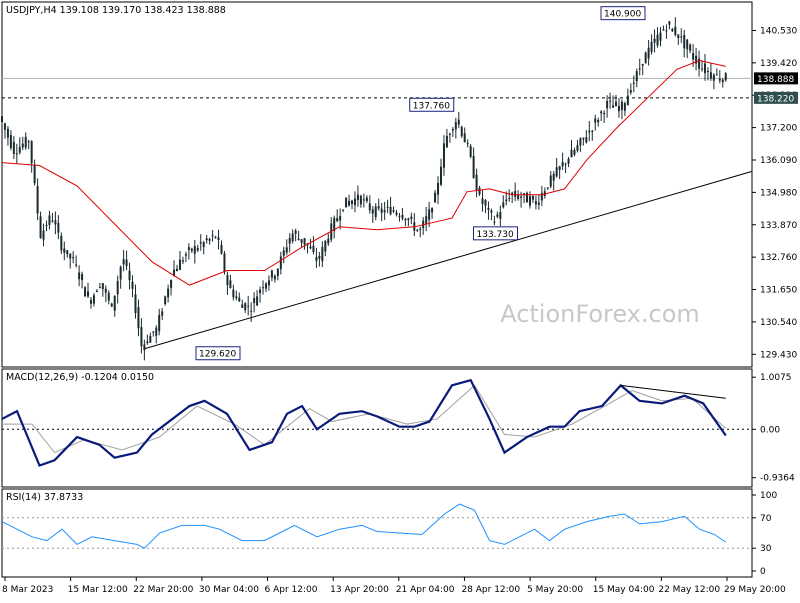 This screenshot has height=603, width=800. Describe the element at coordinates (755, 590) in the screenshot. I see `x-tick-label: 29 May 20:00` at that location.